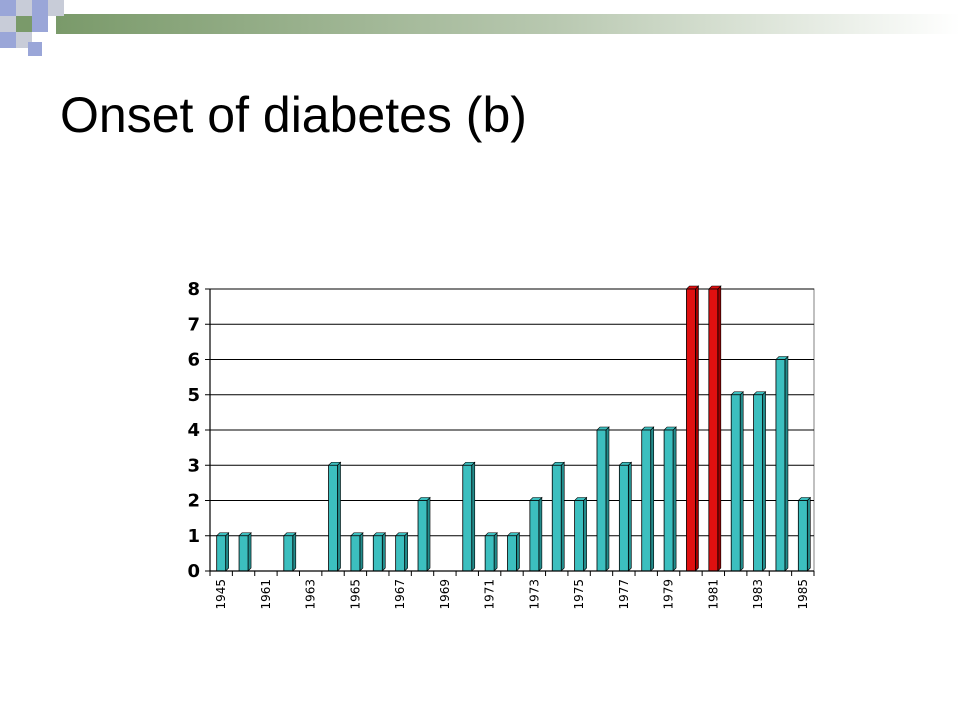 This screenshot has width=960, height=720. I want to click on y-tick-label: 7, so click(193, 324).